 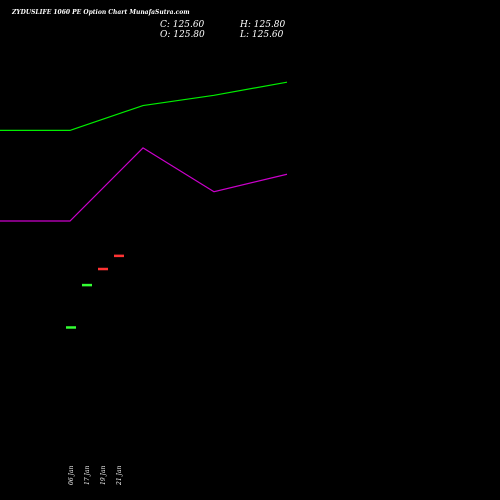 I want to click on close-label: C: 125.60, so click(x=182, y=25).